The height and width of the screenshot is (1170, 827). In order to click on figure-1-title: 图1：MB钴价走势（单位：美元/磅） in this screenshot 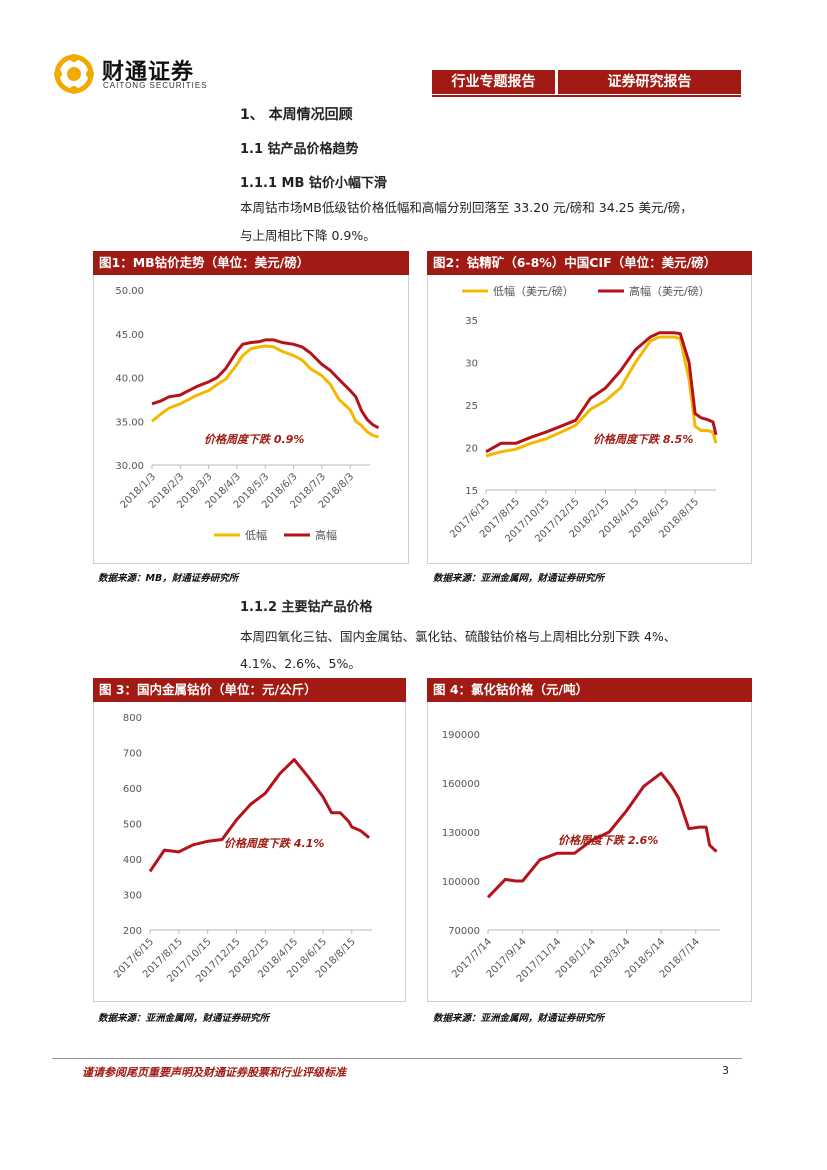, I will do `click(251, 263)`.